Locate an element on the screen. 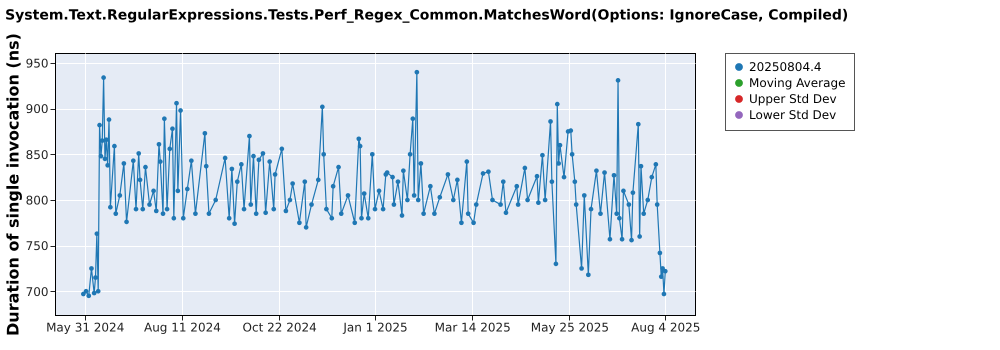  x-tick-label: Mar 14 2025 is located at coordinates (472, 327).